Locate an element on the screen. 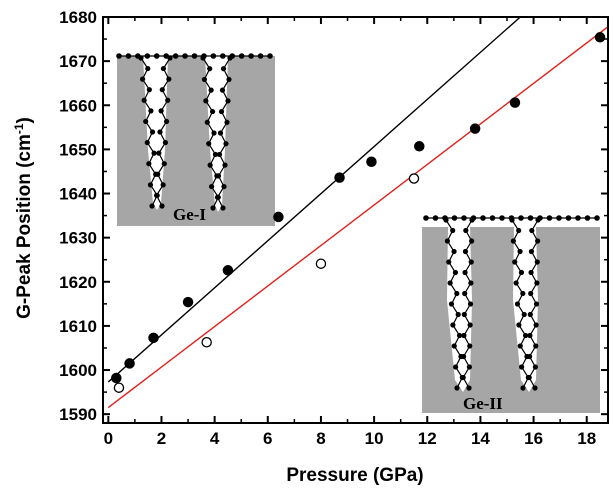  x-tick-label: 2 is located at coordinates (161, 438).